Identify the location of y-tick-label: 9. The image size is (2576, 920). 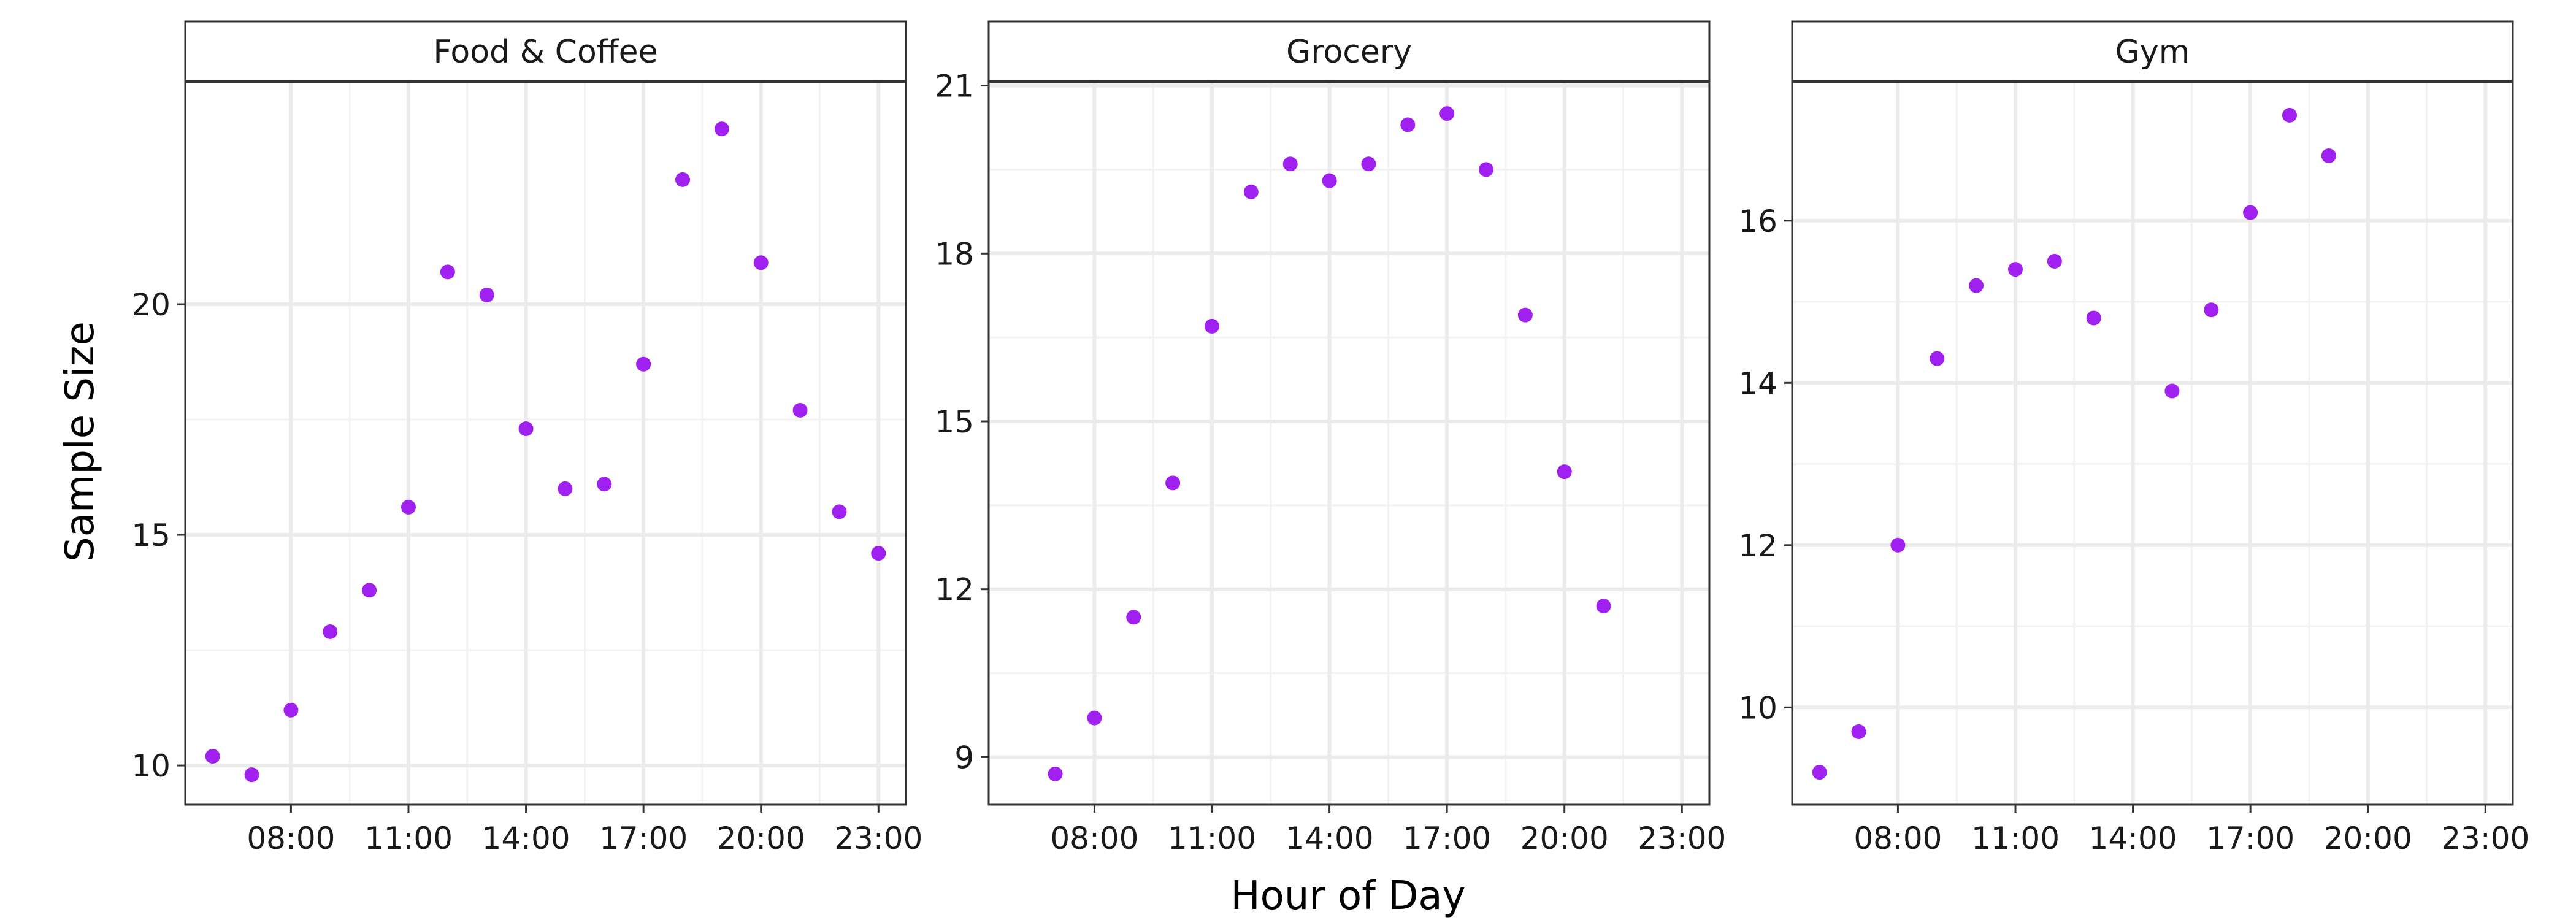
(964, 757).